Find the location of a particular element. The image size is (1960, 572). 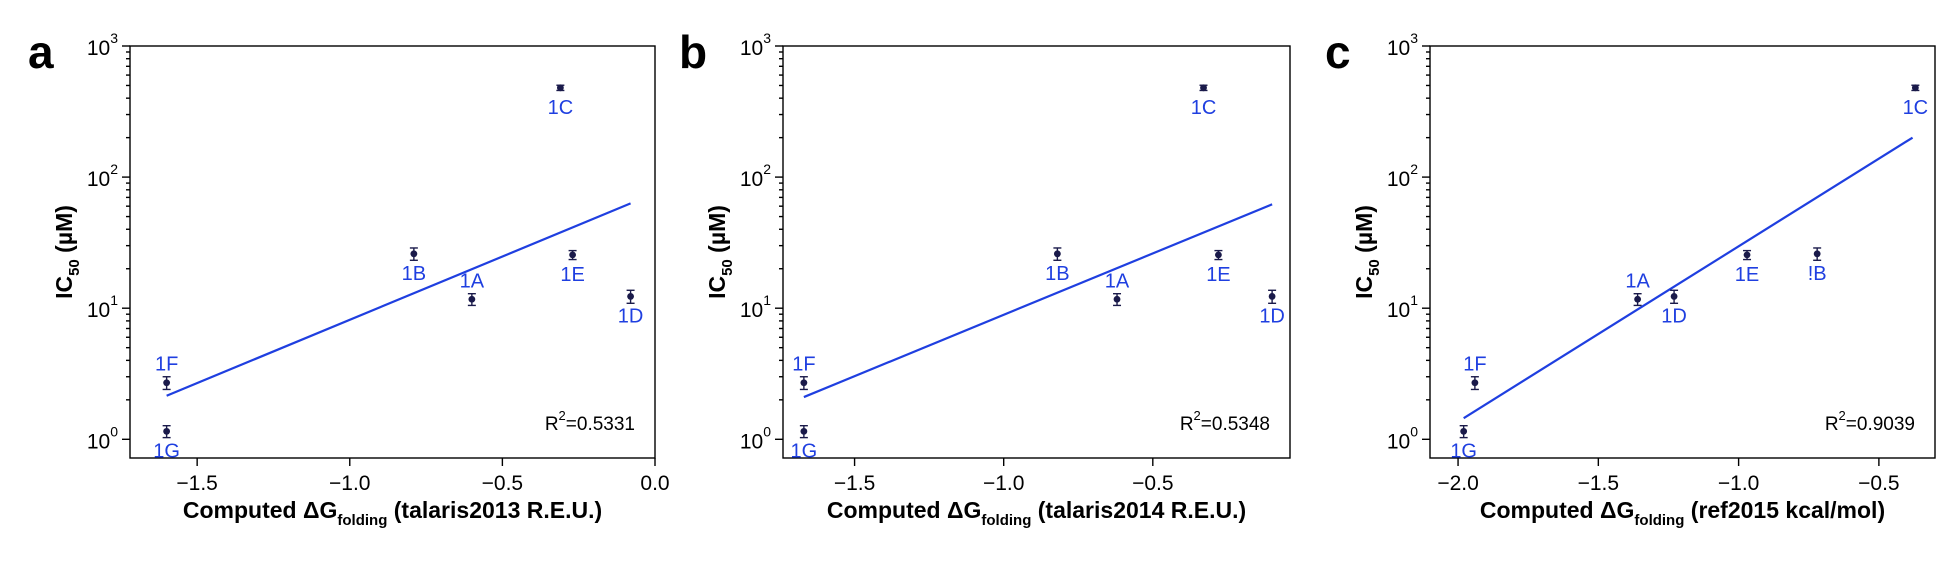

x-axis-label: Computed ΔGfolding (ref2015 kcal/mol) is located at coordinates (1682, 513).